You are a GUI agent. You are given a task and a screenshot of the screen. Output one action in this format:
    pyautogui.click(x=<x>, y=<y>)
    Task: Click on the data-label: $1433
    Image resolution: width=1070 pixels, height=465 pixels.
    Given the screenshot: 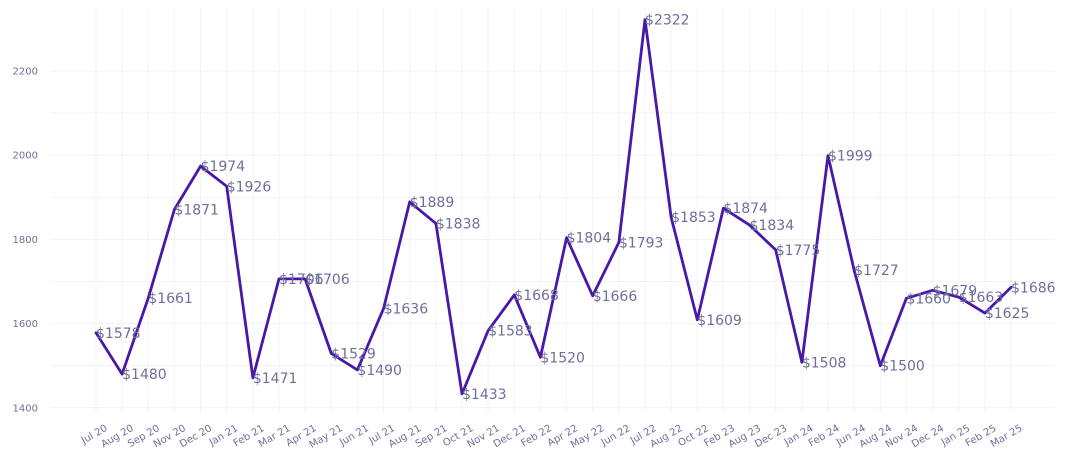 What is the action you would take?
    pyautogui.click(x=484, y=395)
    